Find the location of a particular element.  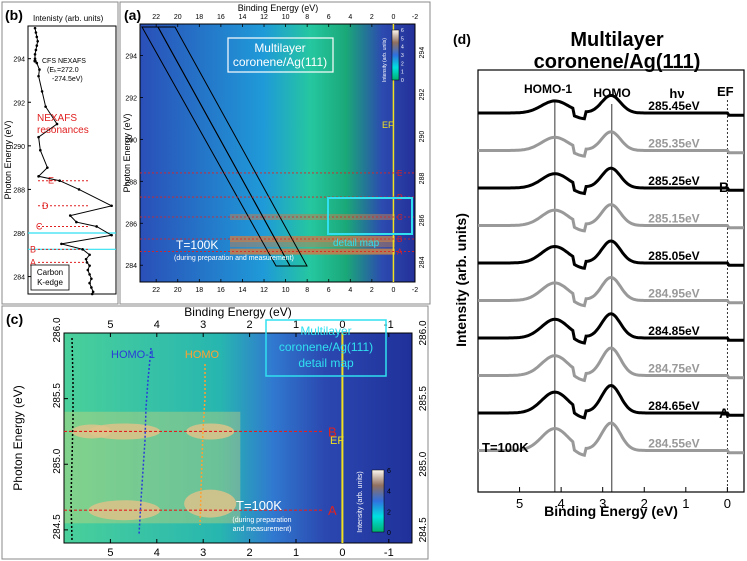

panel-c-markers: AB is located at coordinates (204, 438).